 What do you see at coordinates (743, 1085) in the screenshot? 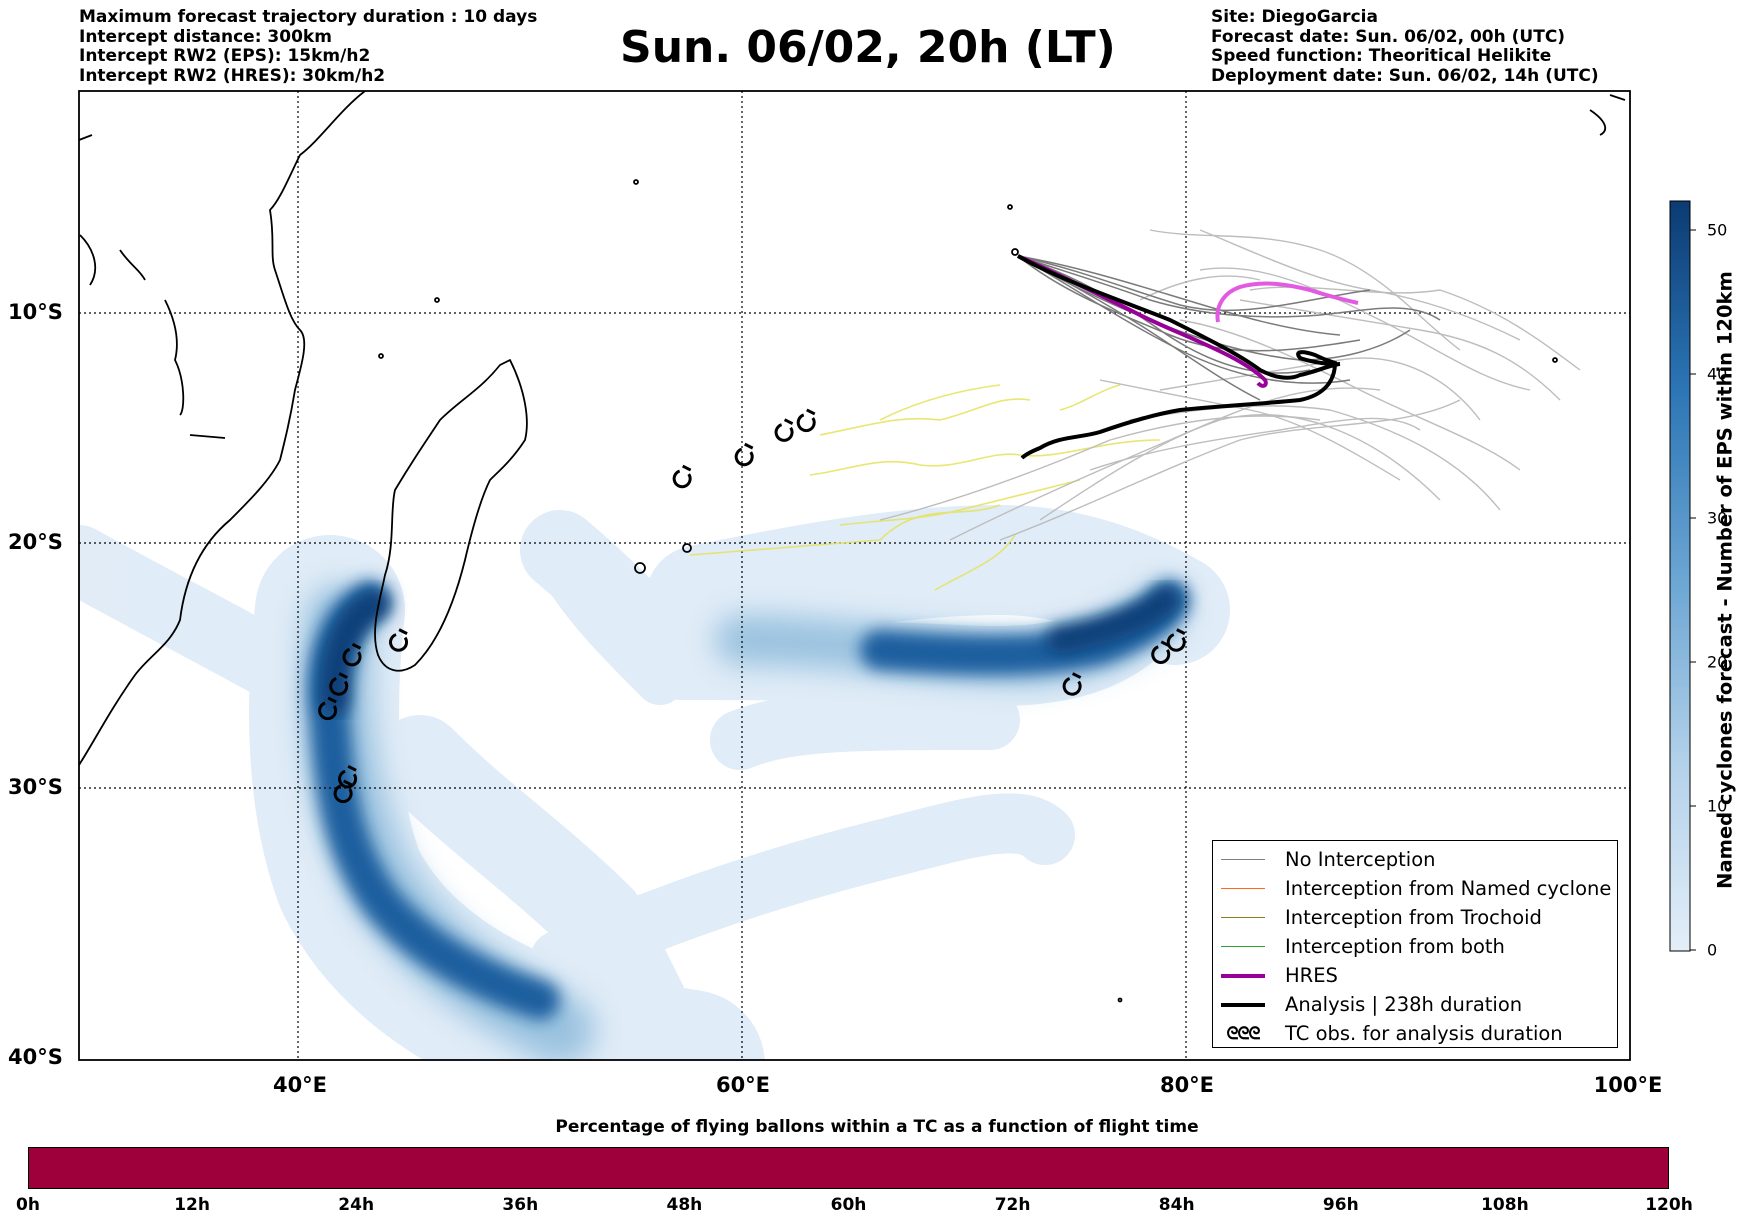
I see `lon-label-60e: 60°E` at bounding box center [743, 1085].